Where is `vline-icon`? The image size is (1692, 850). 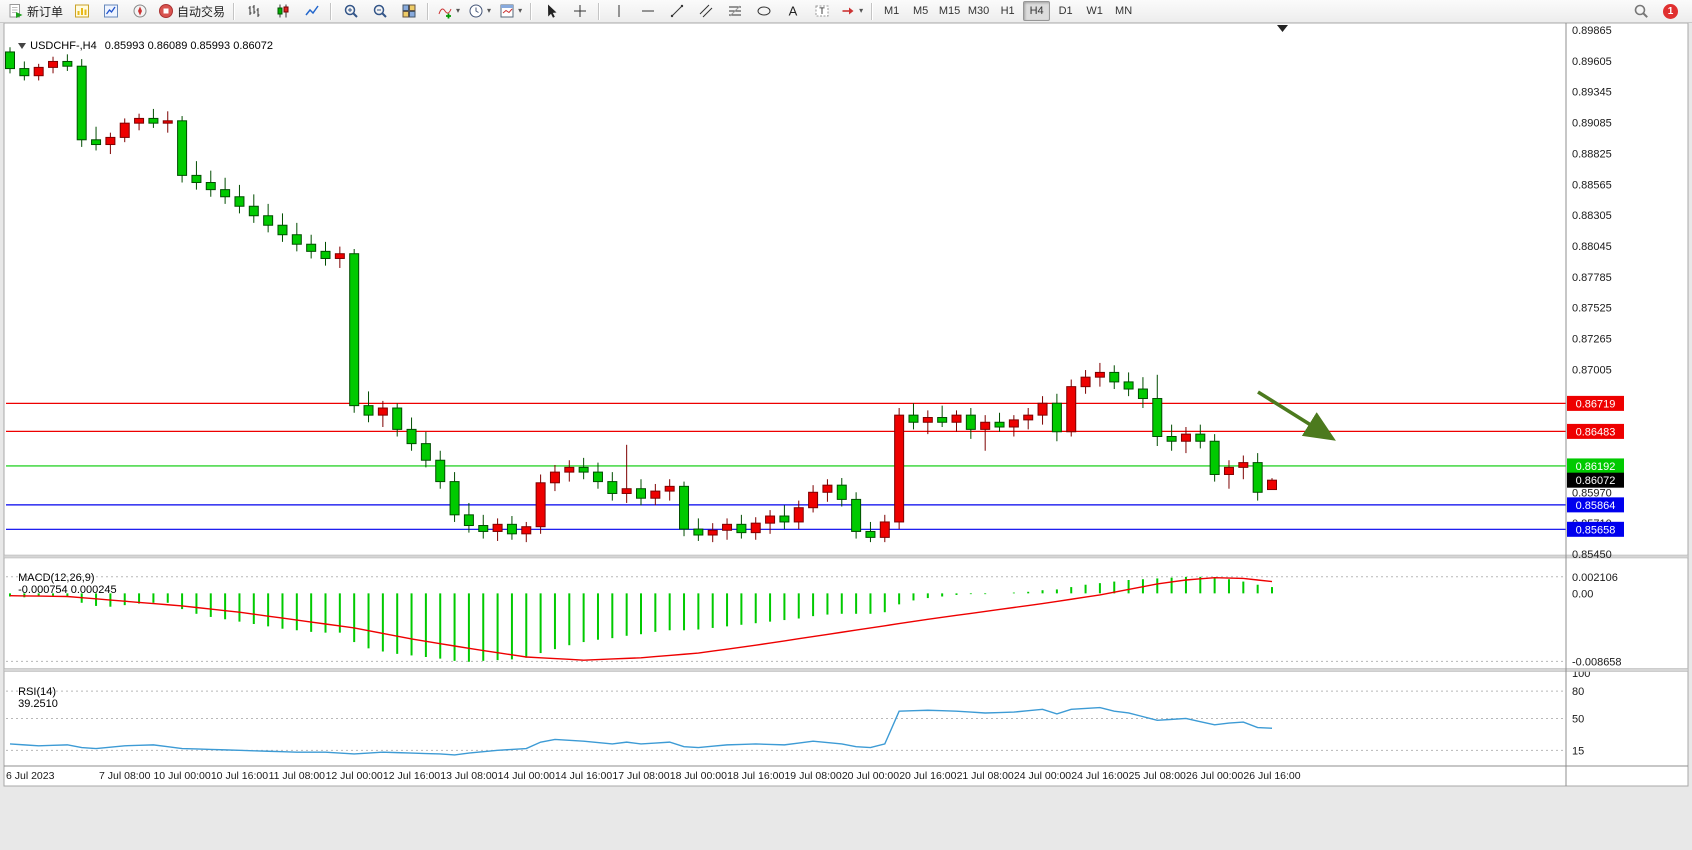 vline-icon is located at coordinates (619, 11).